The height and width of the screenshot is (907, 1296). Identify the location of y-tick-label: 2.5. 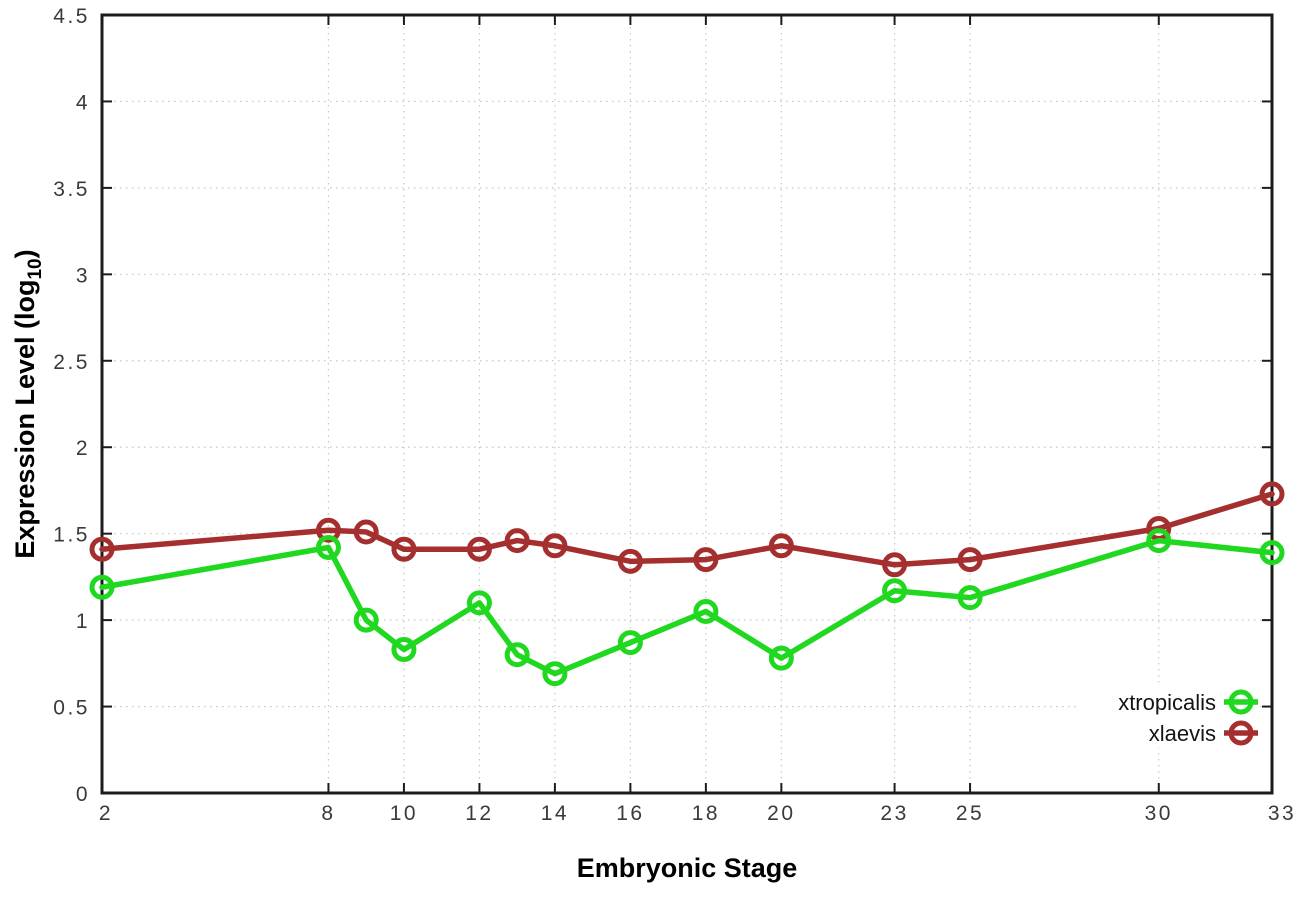
(71, 362).